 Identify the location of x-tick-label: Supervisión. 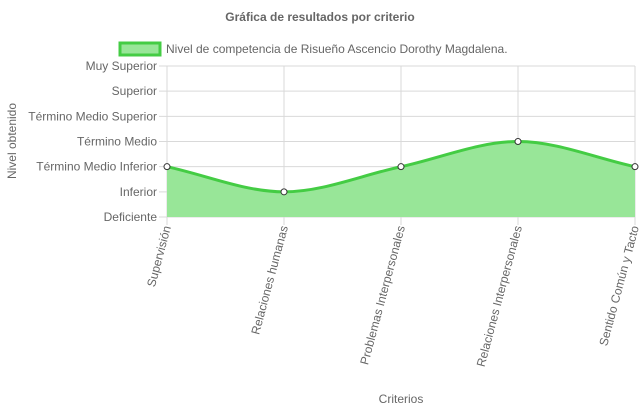
(159, 256).